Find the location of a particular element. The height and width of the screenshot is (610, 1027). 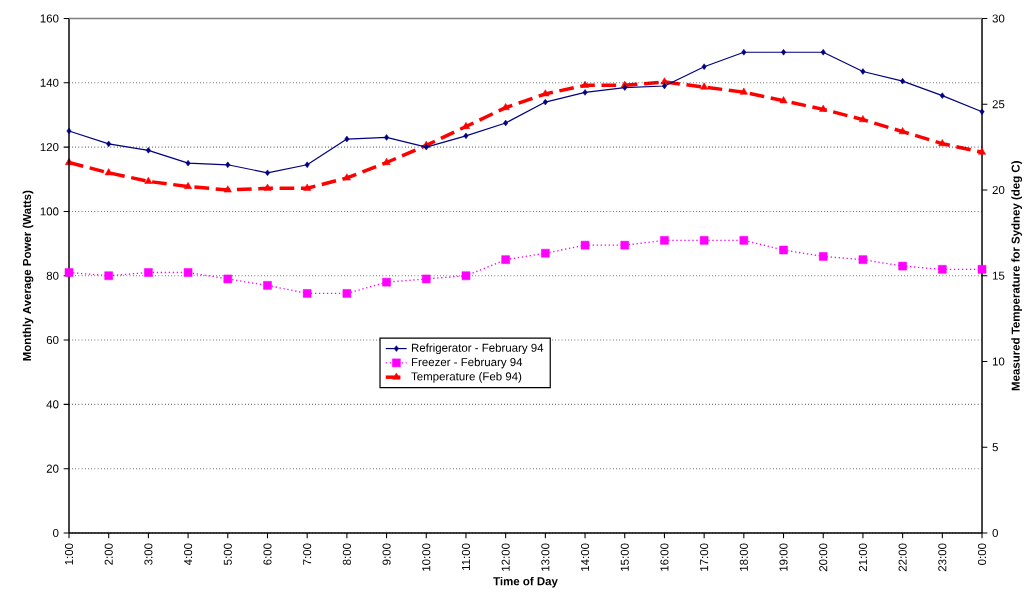

x-tick-label: 22:00 is located at coordinates (902, 557).